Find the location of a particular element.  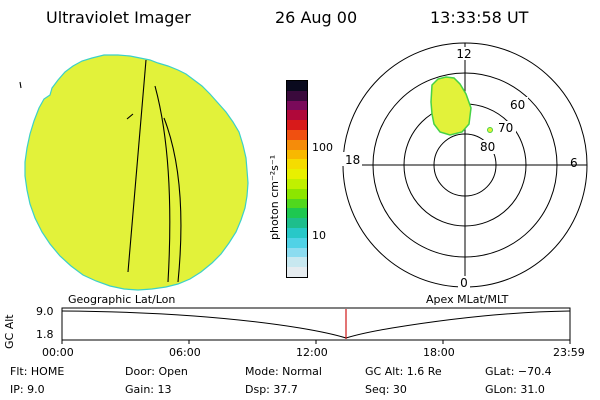

lat-label-80: 80 is located at coordinates (487, 147).